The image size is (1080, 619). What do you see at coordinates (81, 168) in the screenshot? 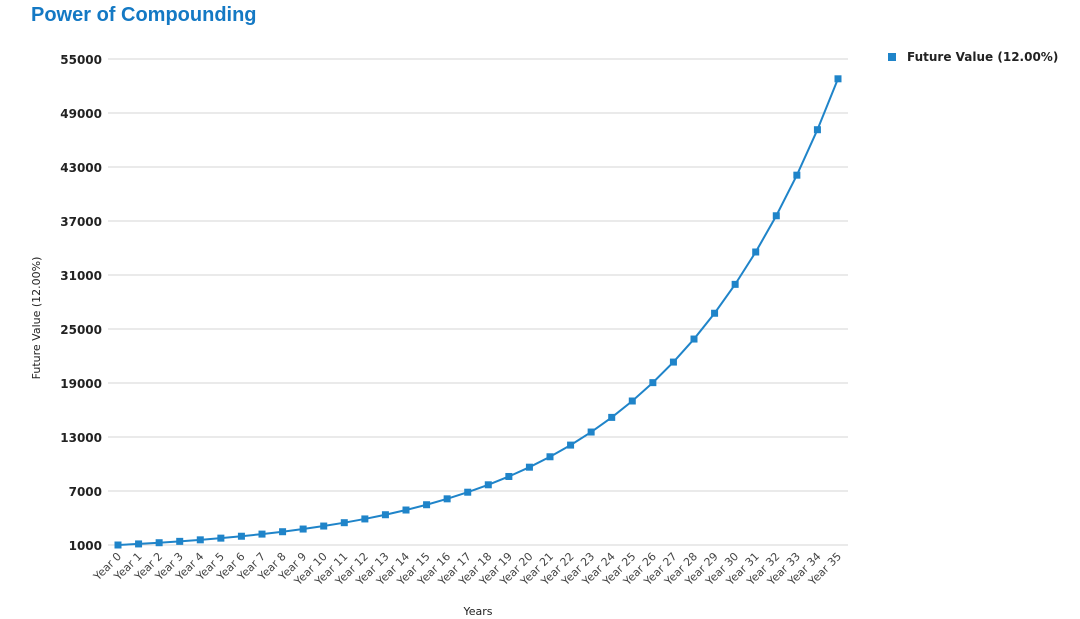
I see `y-tick-label: 43000` at bounding box center [81, 168].